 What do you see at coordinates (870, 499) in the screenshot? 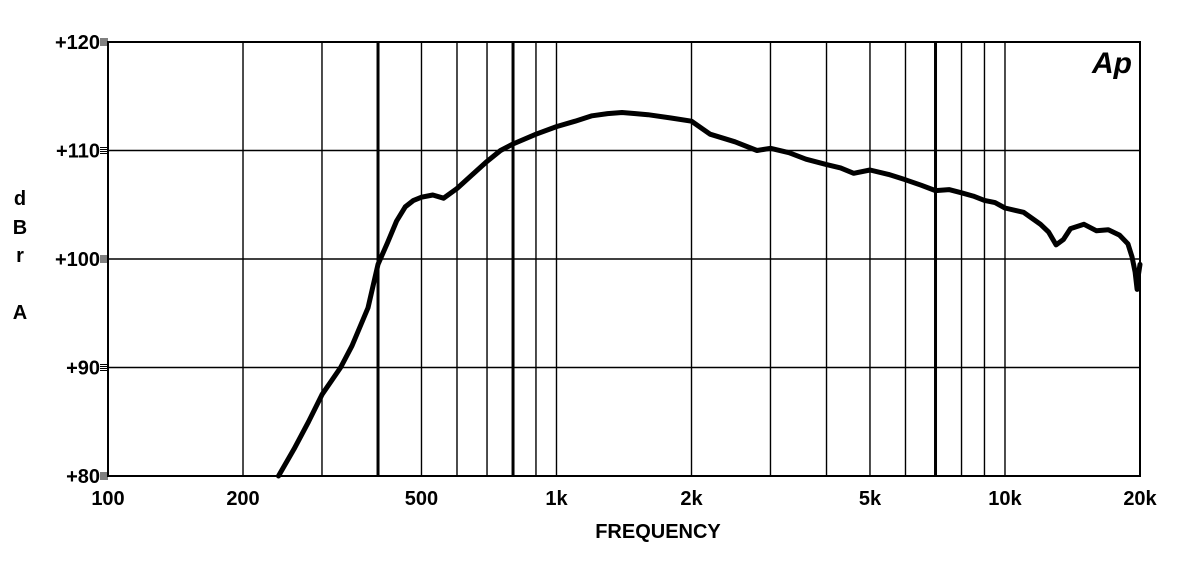
I see `x-tick-label: 5k` at bounding box center [870, 499].